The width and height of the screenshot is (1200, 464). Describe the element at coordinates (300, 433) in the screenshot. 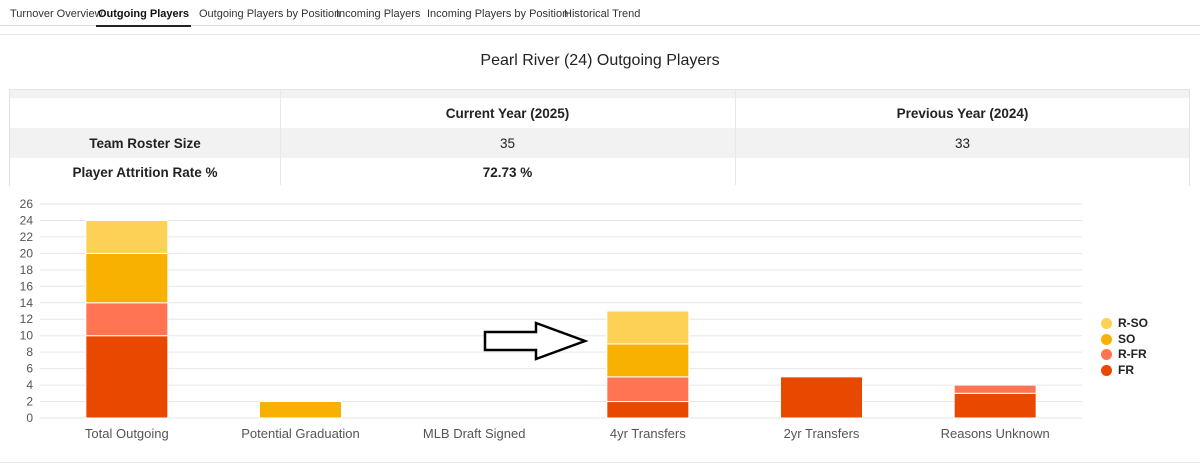

I see `x-tick-label: Potential Graduation` at that location.